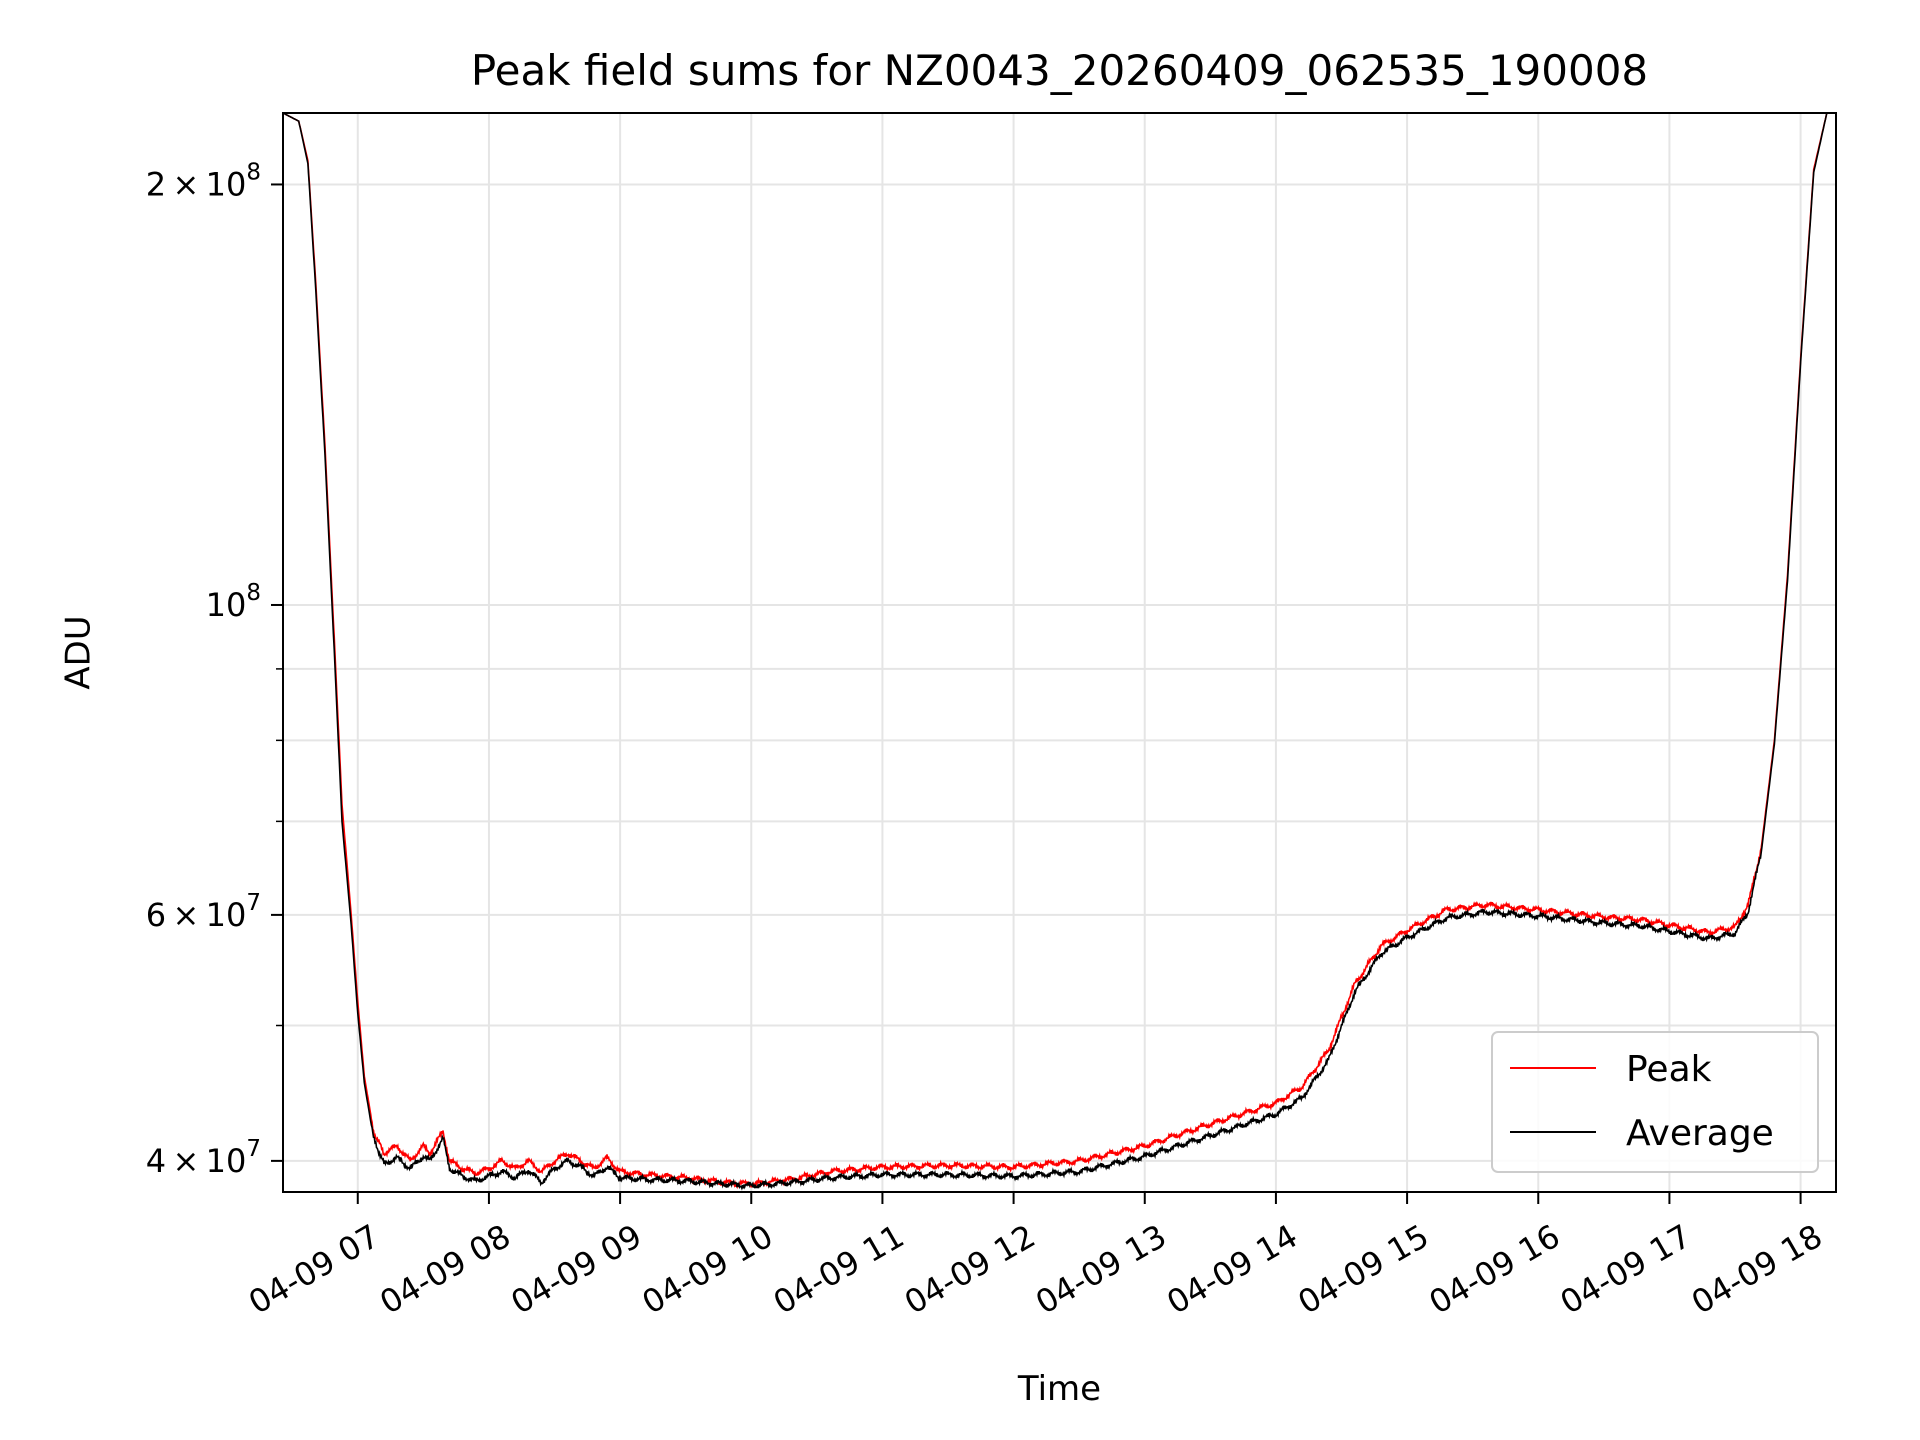  Describe the element at coordinates (79, 652) in the screenshot. I see `y-axis-label: ADU` at that location.